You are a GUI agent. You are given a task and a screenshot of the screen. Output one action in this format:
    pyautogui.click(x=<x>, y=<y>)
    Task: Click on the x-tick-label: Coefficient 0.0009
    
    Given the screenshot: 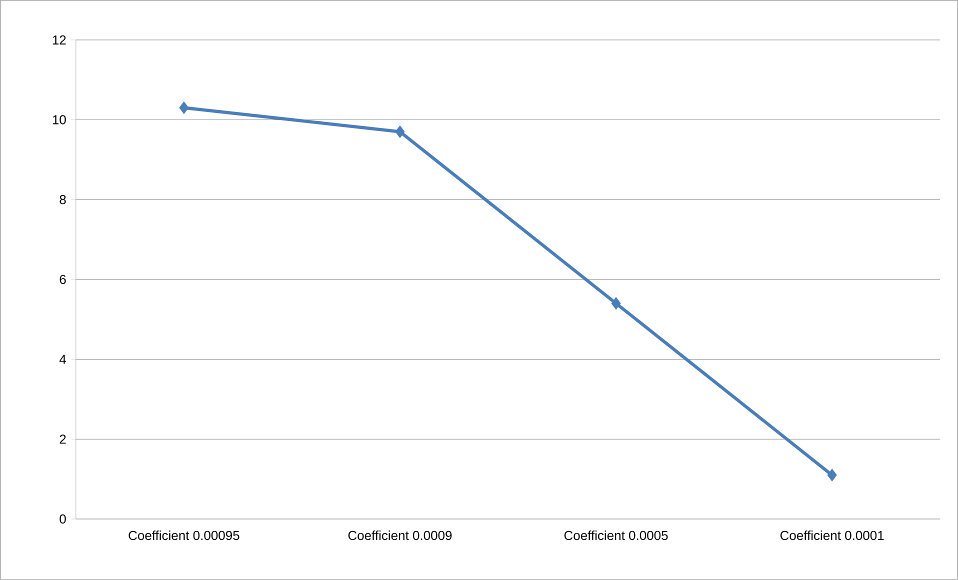 What is the action you would take?
    pyautogui.click(x=400, y=535)
    